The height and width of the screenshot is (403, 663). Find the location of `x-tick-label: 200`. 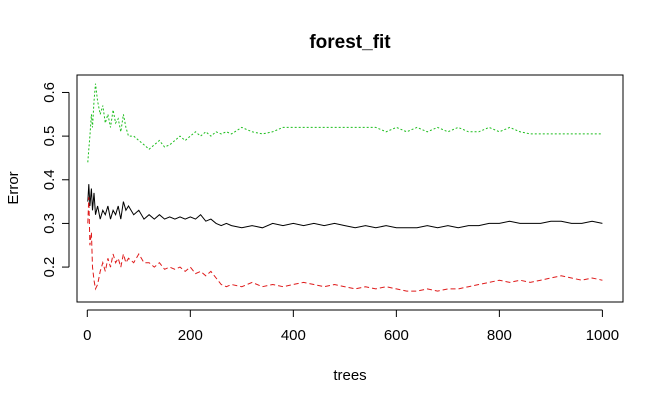

x-tick-label: 200 is located at coordinates (190, 335).